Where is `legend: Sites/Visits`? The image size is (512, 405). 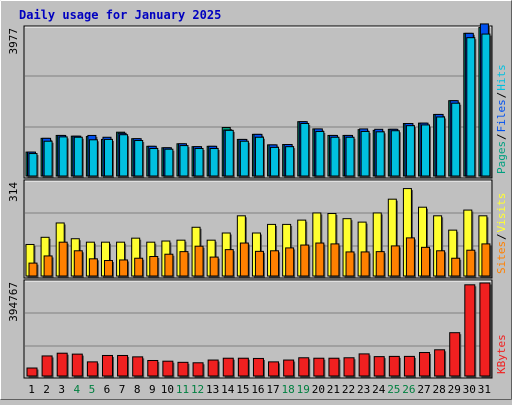
legend: Sites/Visits is located at coordinates (501, 233).